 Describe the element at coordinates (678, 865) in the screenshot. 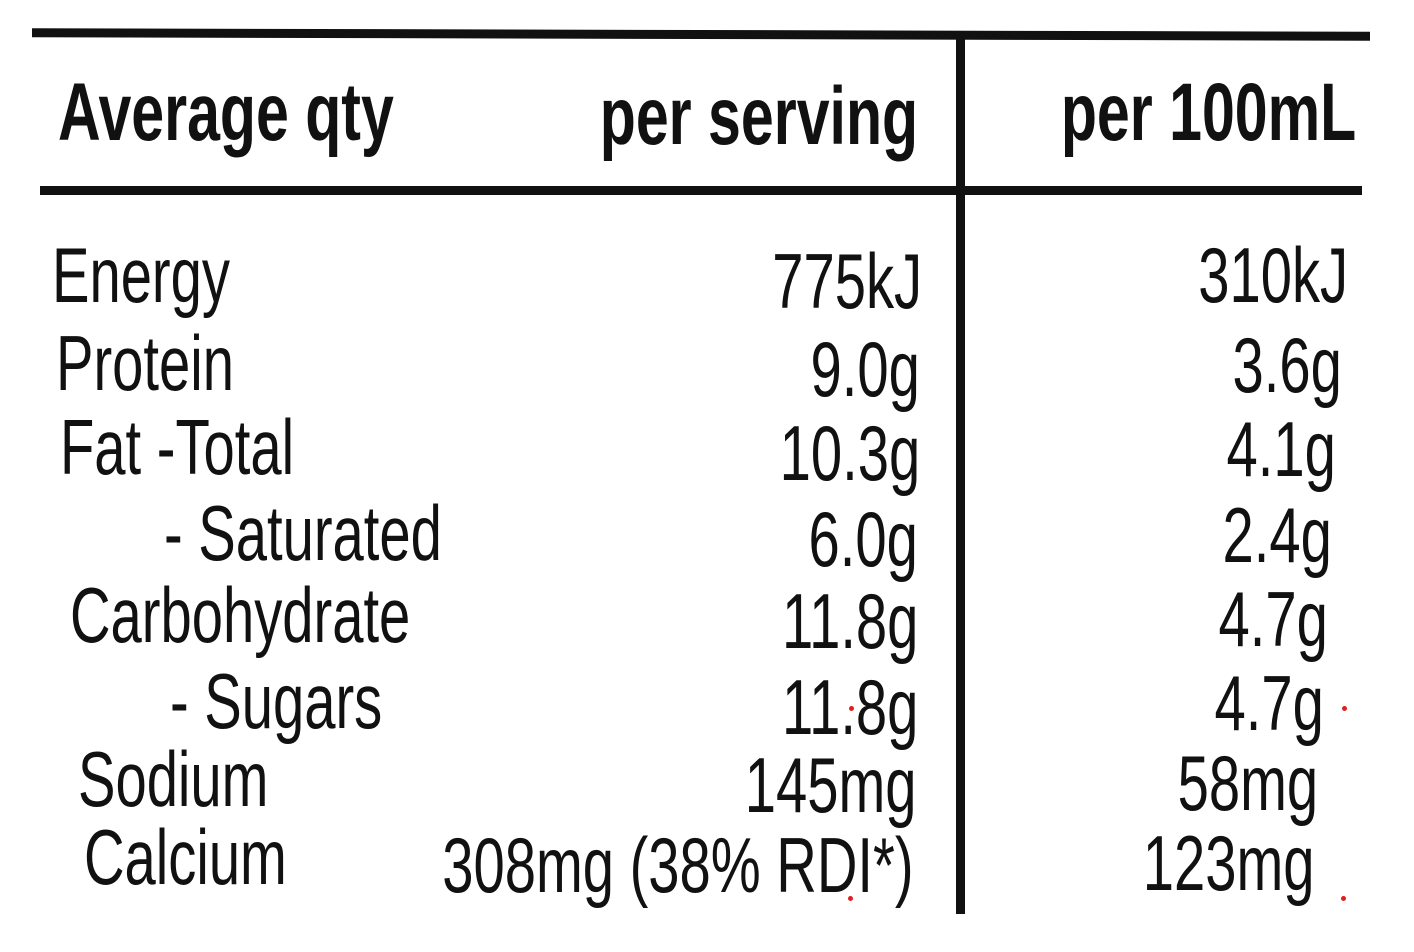

I see `value-per-serving: 308mg (38% RDI*)` at that location.